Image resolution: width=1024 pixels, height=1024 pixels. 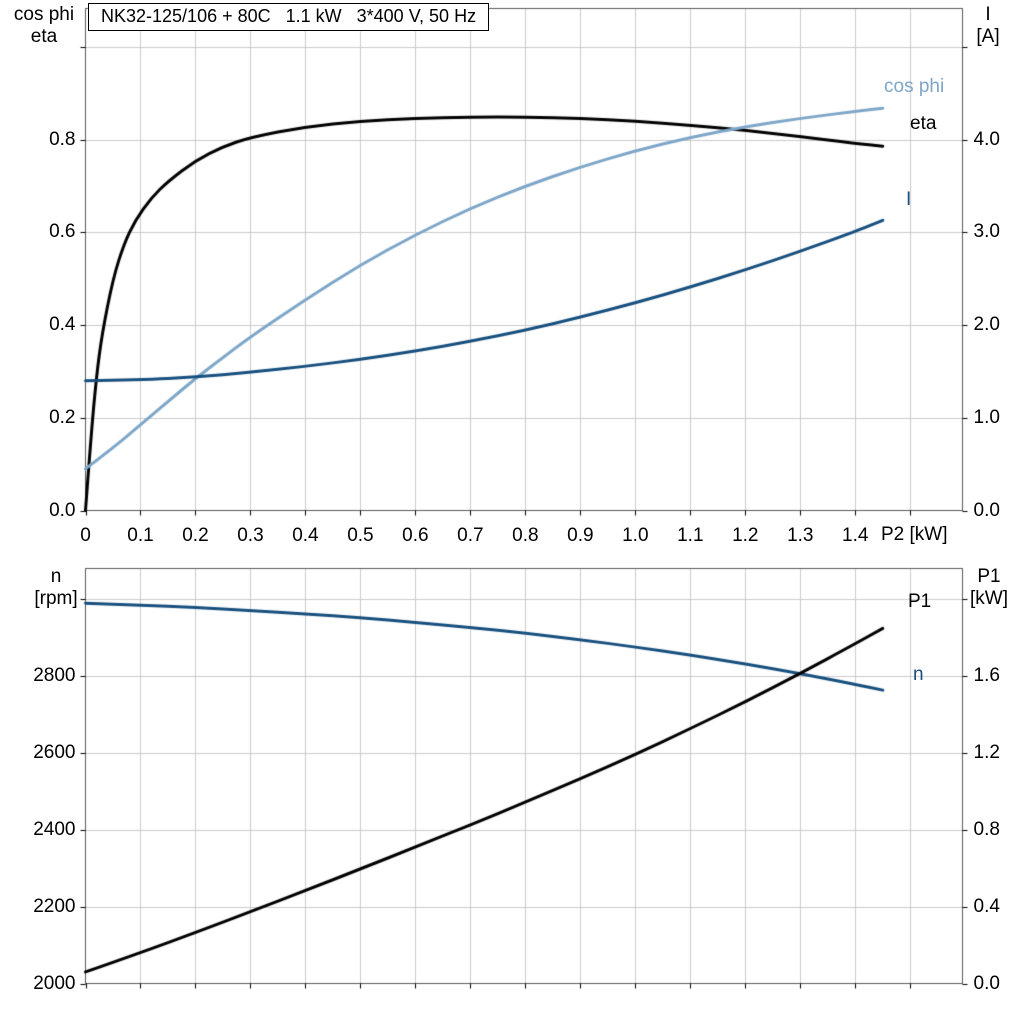 What do you see at coordinates (855, 535) in the screenshot?
I see `x-tick-label: 1.4` at bounding box center [855, 535].